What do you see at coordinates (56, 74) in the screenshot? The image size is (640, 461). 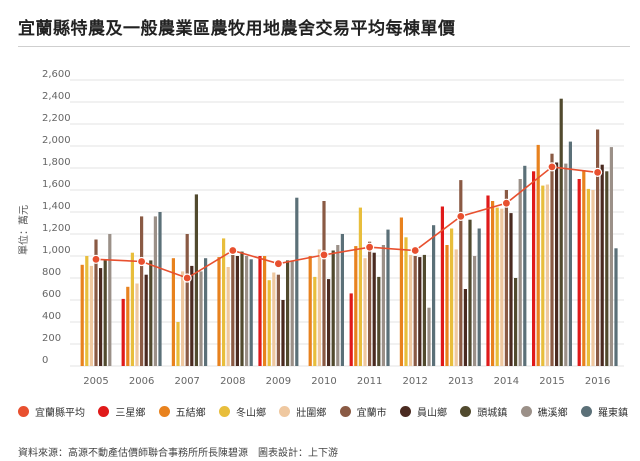 I see `y-tick-label: 2,600` at bounding box center [56, 74].